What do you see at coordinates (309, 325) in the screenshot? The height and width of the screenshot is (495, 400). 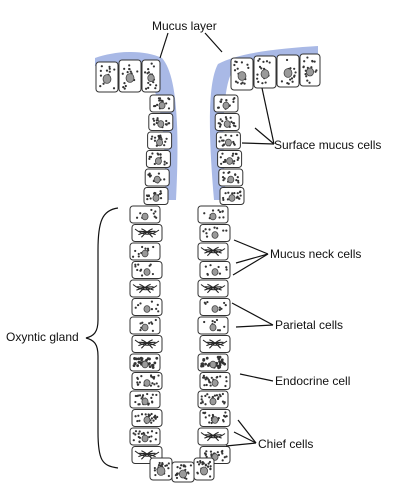 I see `parietal-cells-label: Parietal cells` at bounding box center [309, 325].